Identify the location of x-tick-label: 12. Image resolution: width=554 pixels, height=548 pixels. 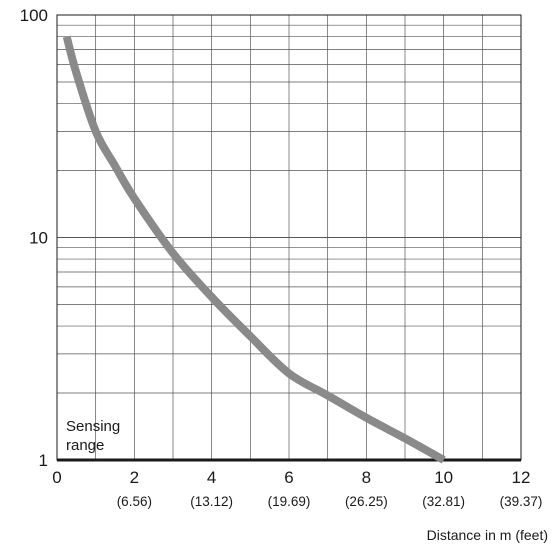
(521, 477).